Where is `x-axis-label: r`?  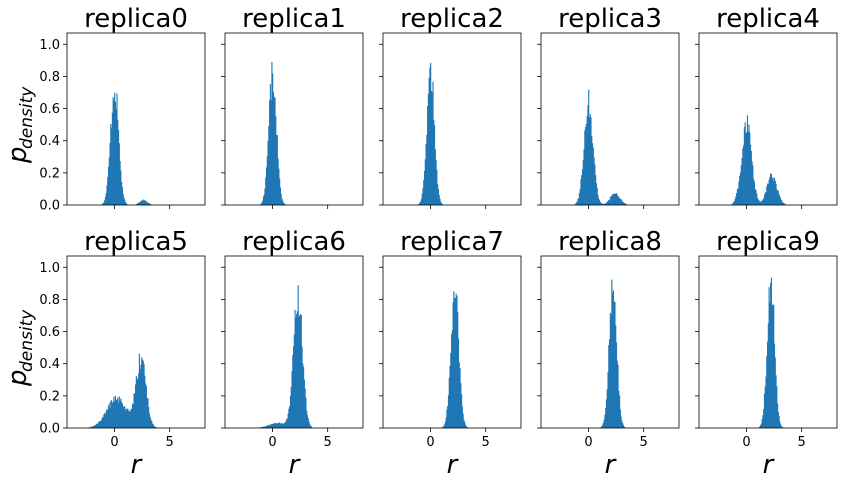
x-axis-label: r is located at coordinates (137, 465).